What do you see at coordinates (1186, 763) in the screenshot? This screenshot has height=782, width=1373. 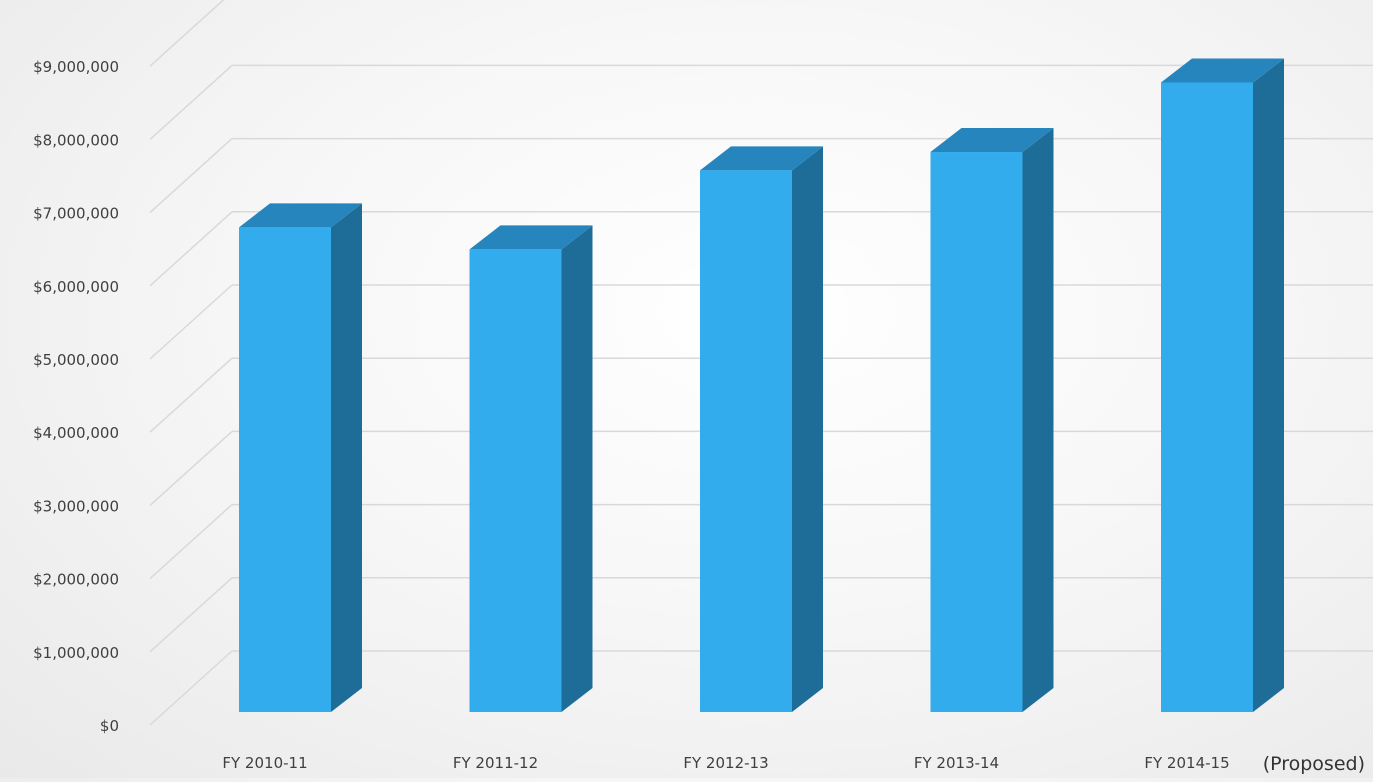 I see `x-category-label: FY 2014-15` at bounding box center [1186, 763].